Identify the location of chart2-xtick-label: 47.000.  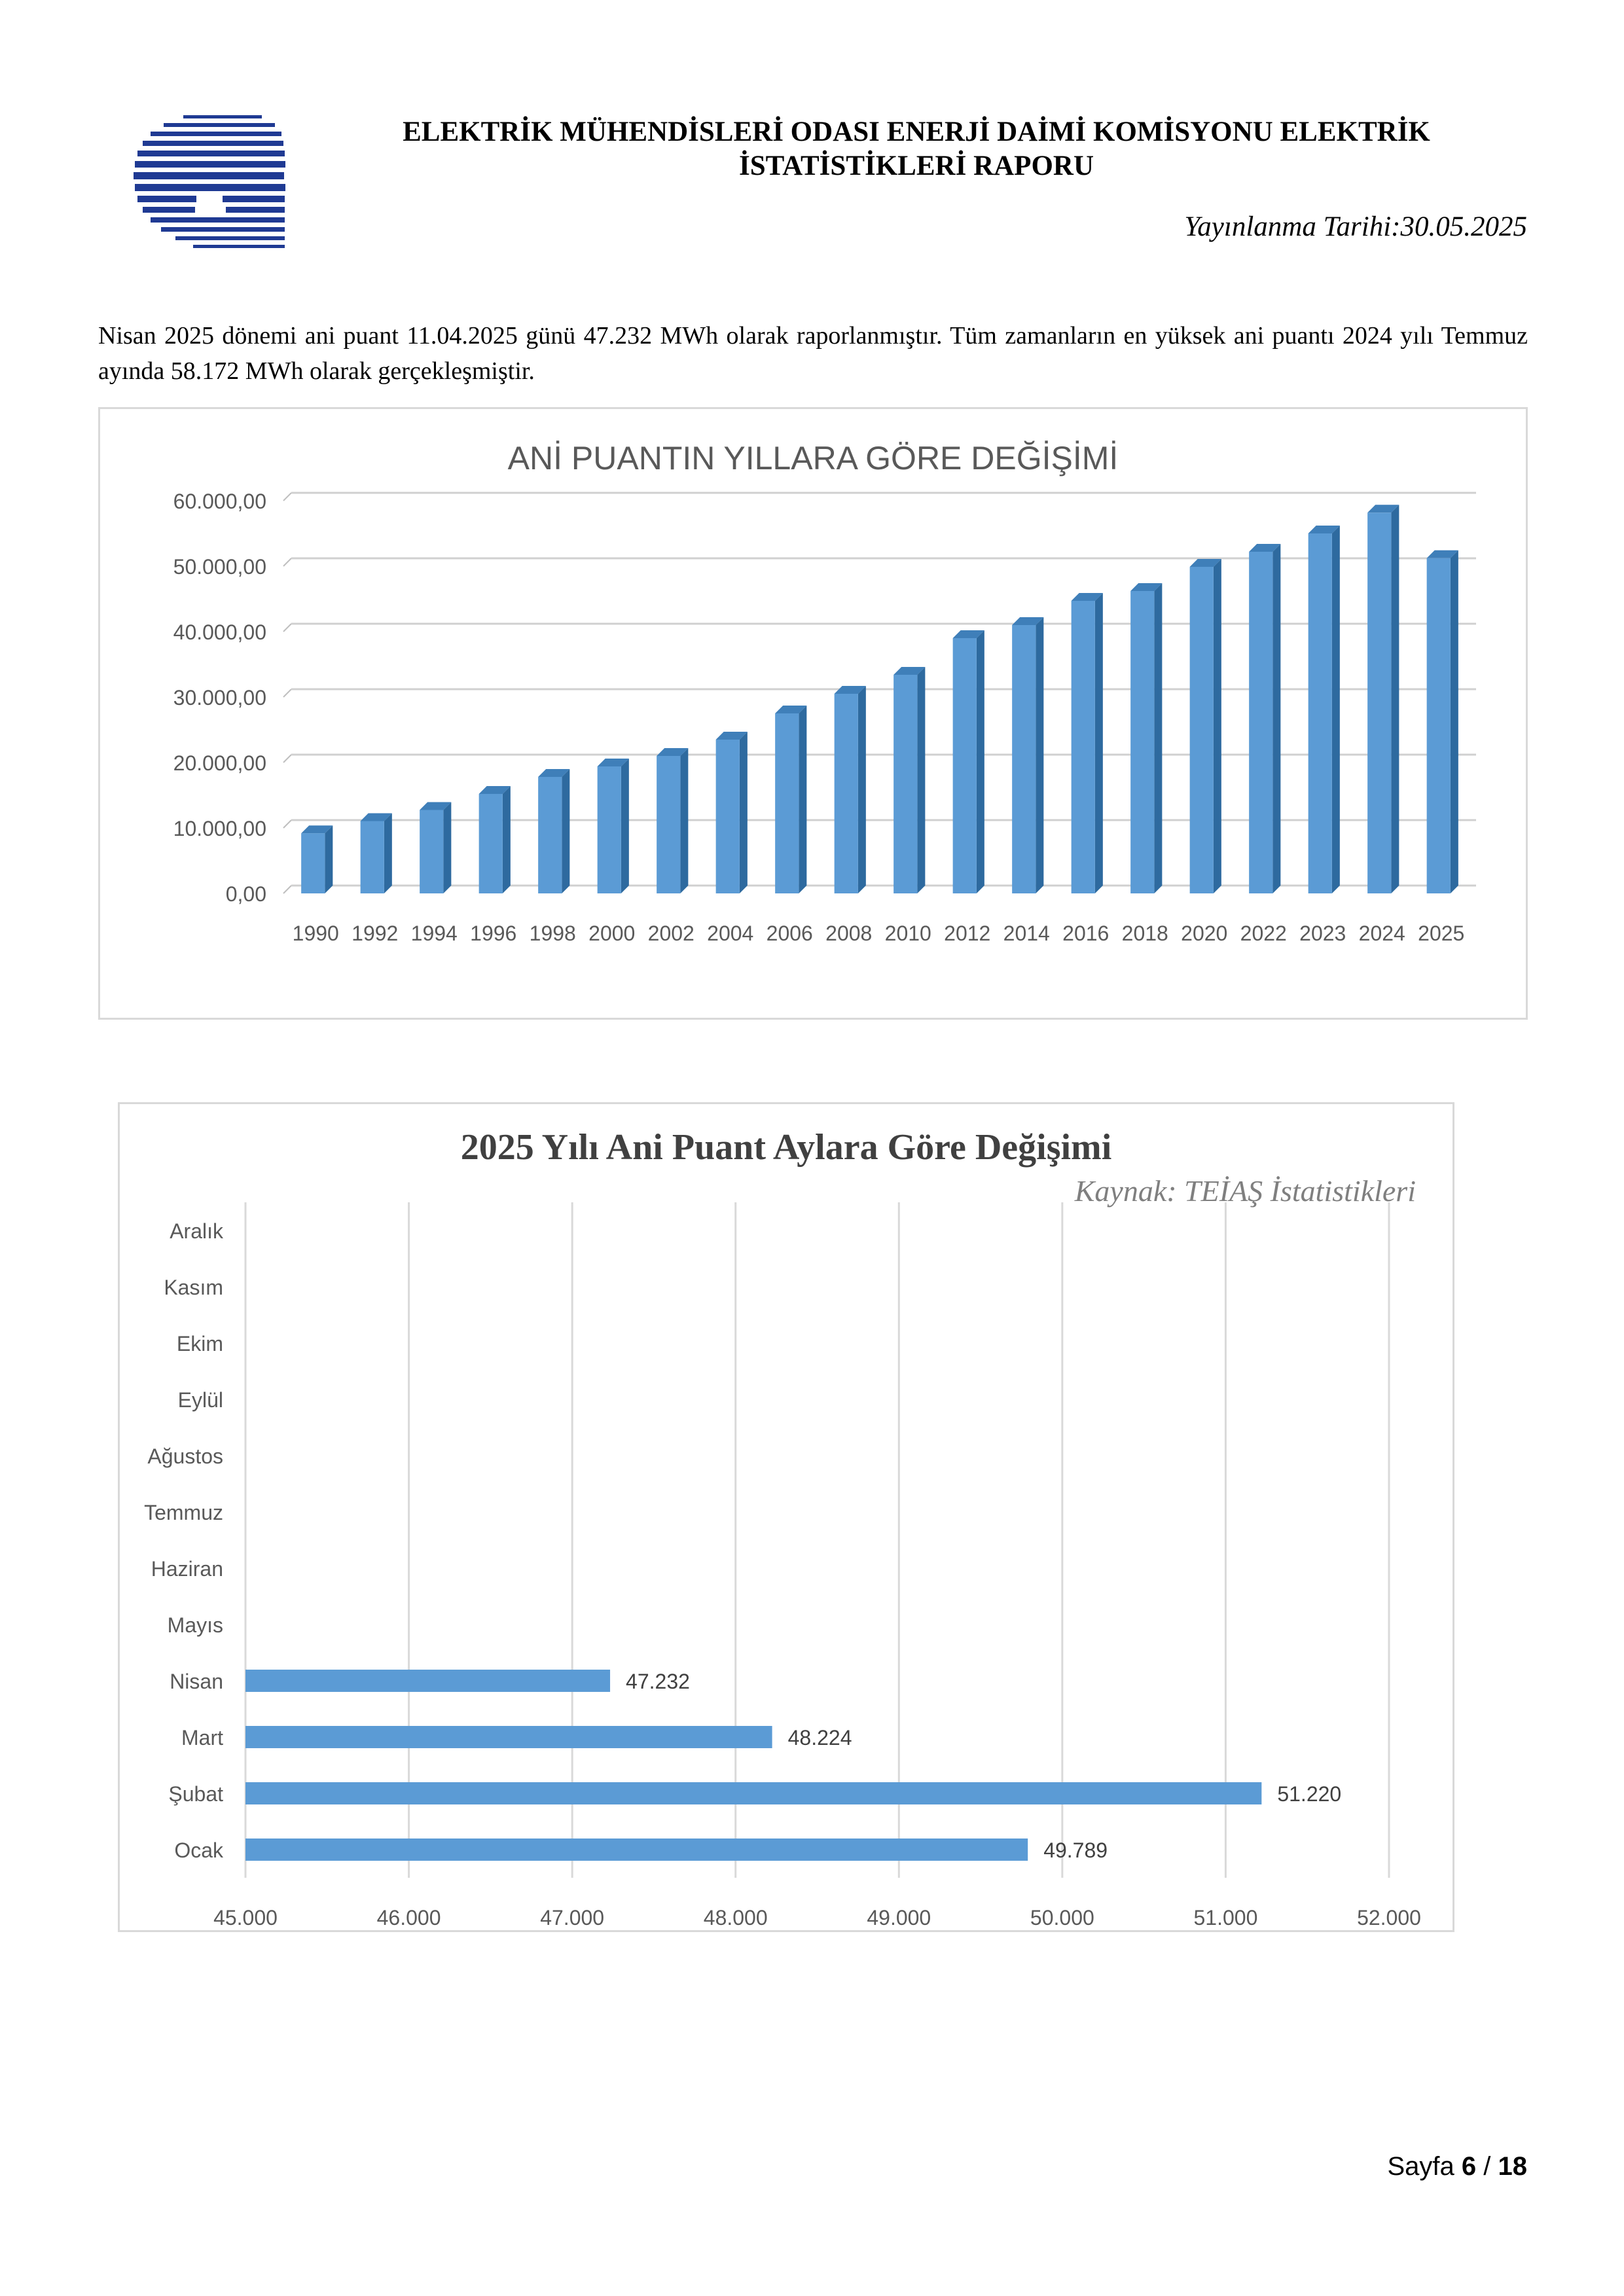
(572, 1917).